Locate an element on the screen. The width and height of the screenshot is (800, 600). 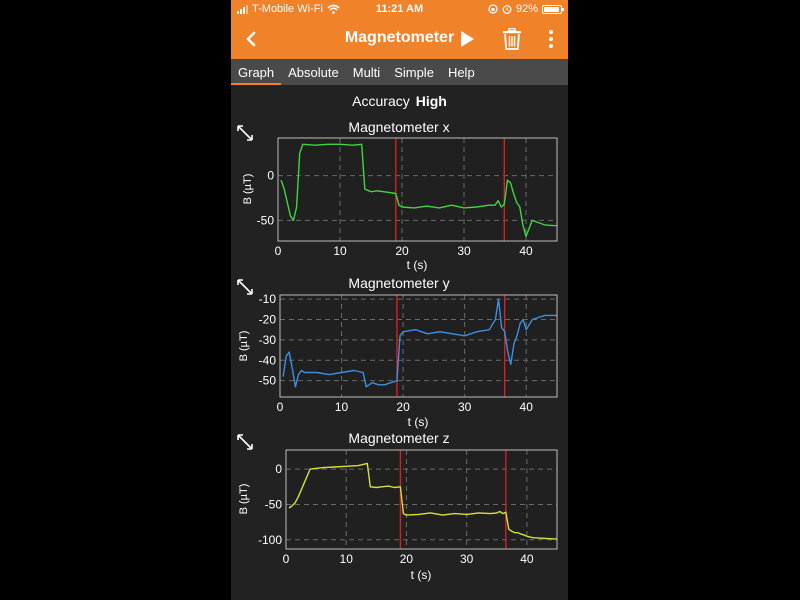
chart-title: Magnetometer y is located at coordinates (398, 283).